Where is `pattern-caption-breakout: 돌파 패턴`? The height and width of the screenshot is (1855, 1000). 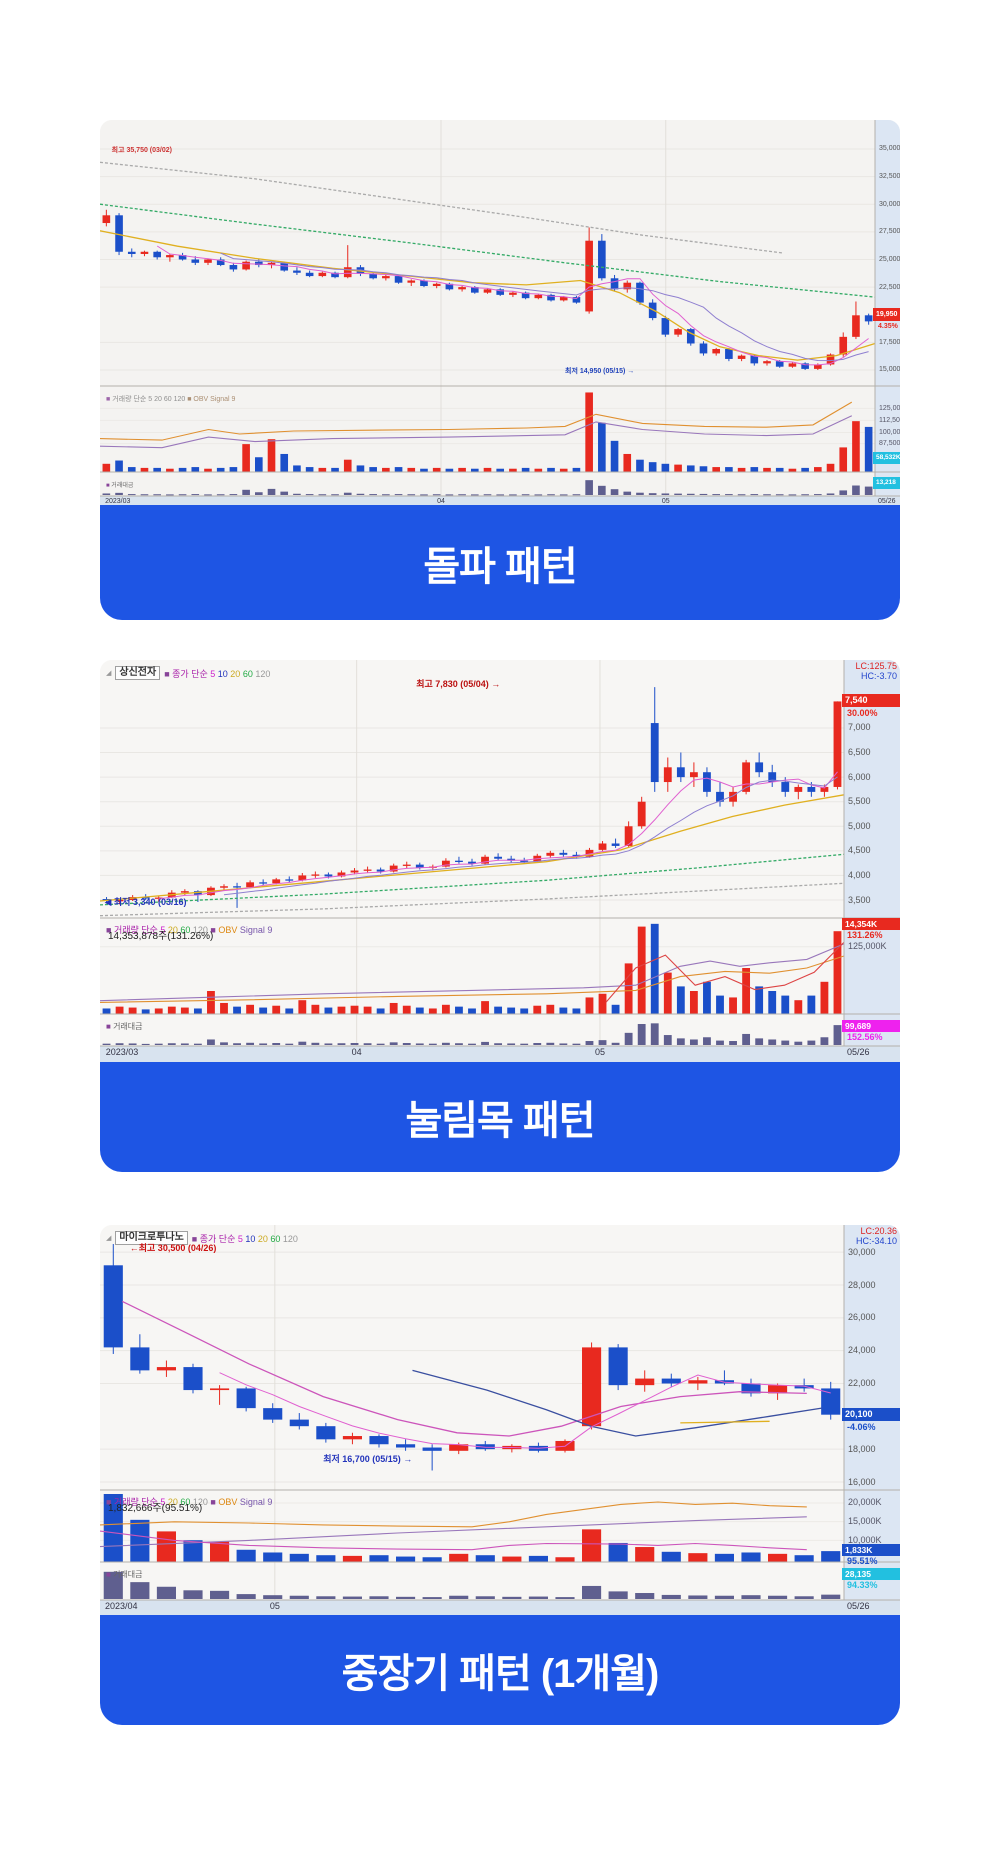 pattern-caption-breakout: 돌파 패턴 is located at coordinates (500, 562).